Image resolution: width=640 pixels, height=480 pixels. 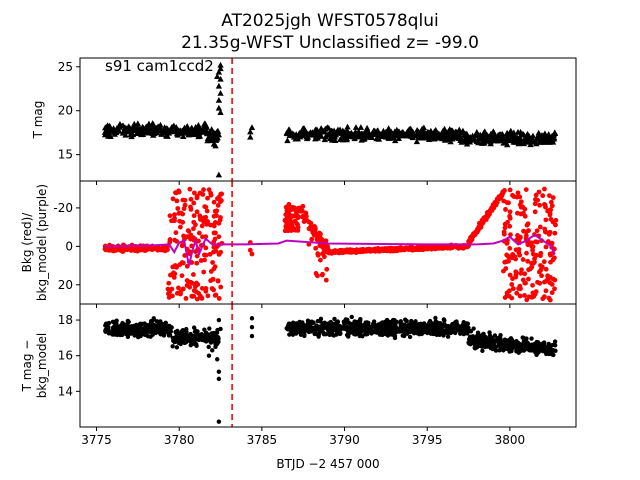 I want to click on x-tick-label: 3775, so click(x=96, y=440).